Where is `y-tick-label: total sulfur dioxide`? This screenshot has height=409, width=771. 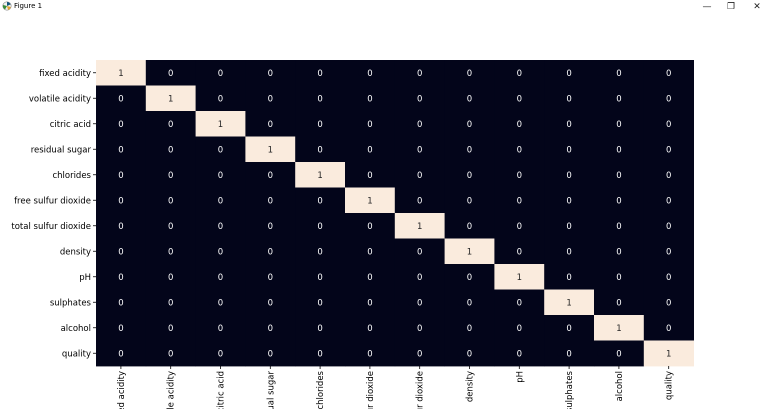
y-tick-label: total sulfur dioxide is located at coordinates (51, 227).